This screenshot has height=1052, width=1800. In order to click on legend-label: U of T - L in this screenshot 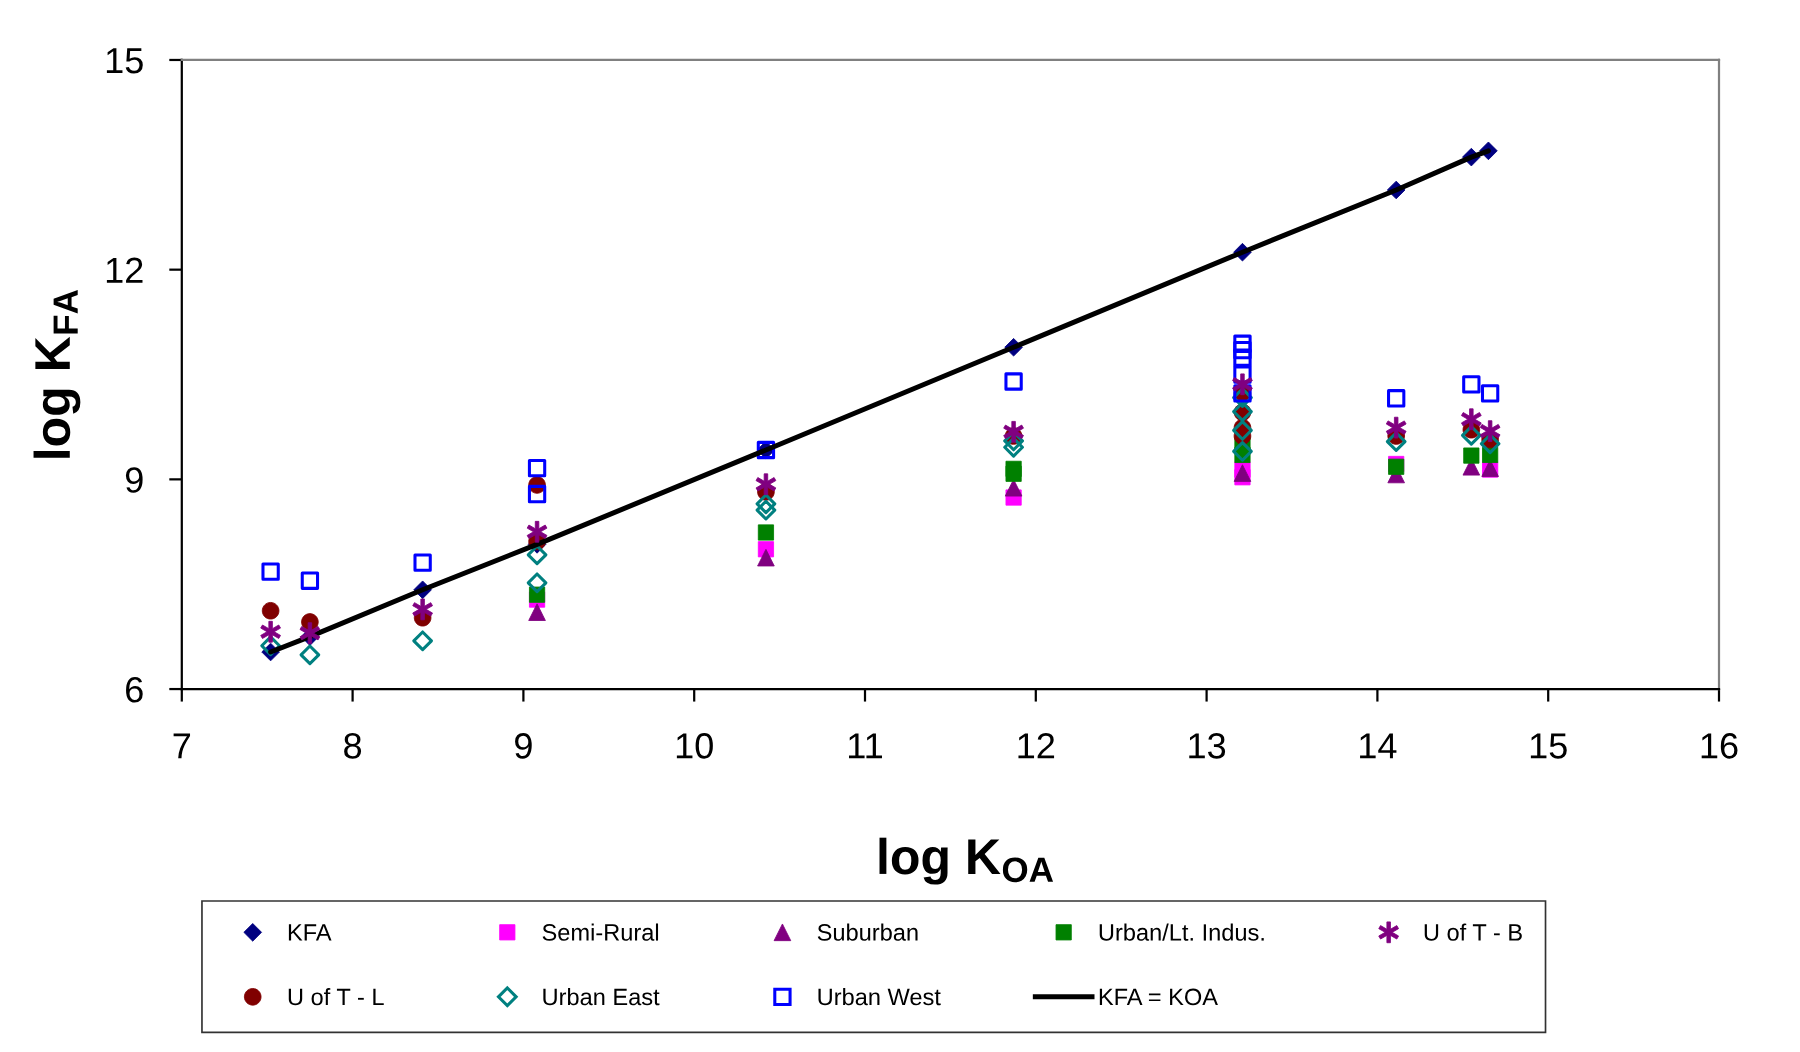, I will do `click(336, 997)`.